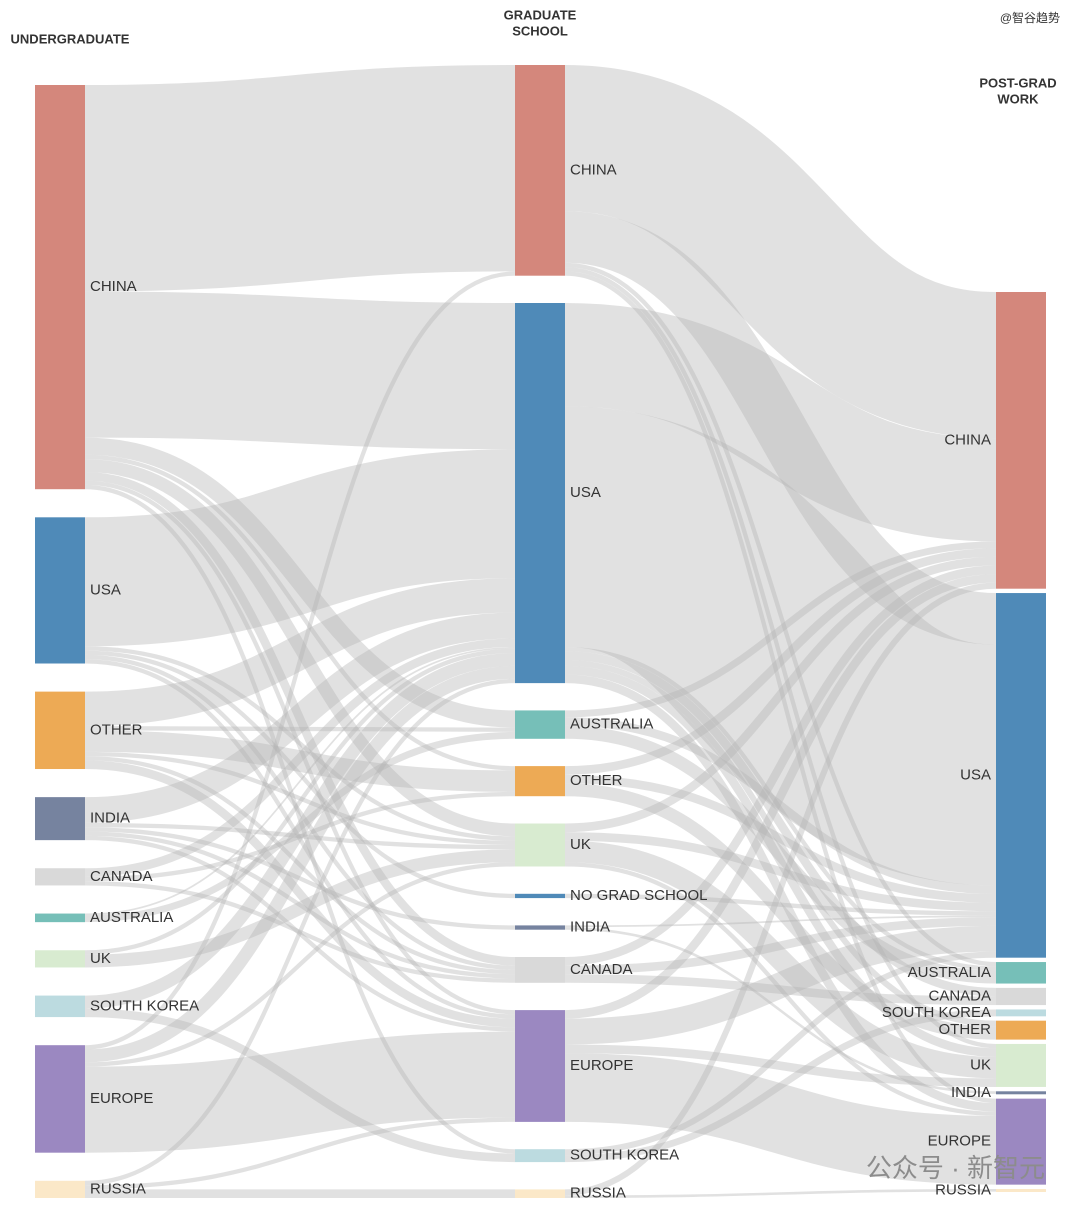 Image resolution: width=1080 pixels, height=1214 pixels. I want to click on node-label: RUSSIA, so click(963, 1189).